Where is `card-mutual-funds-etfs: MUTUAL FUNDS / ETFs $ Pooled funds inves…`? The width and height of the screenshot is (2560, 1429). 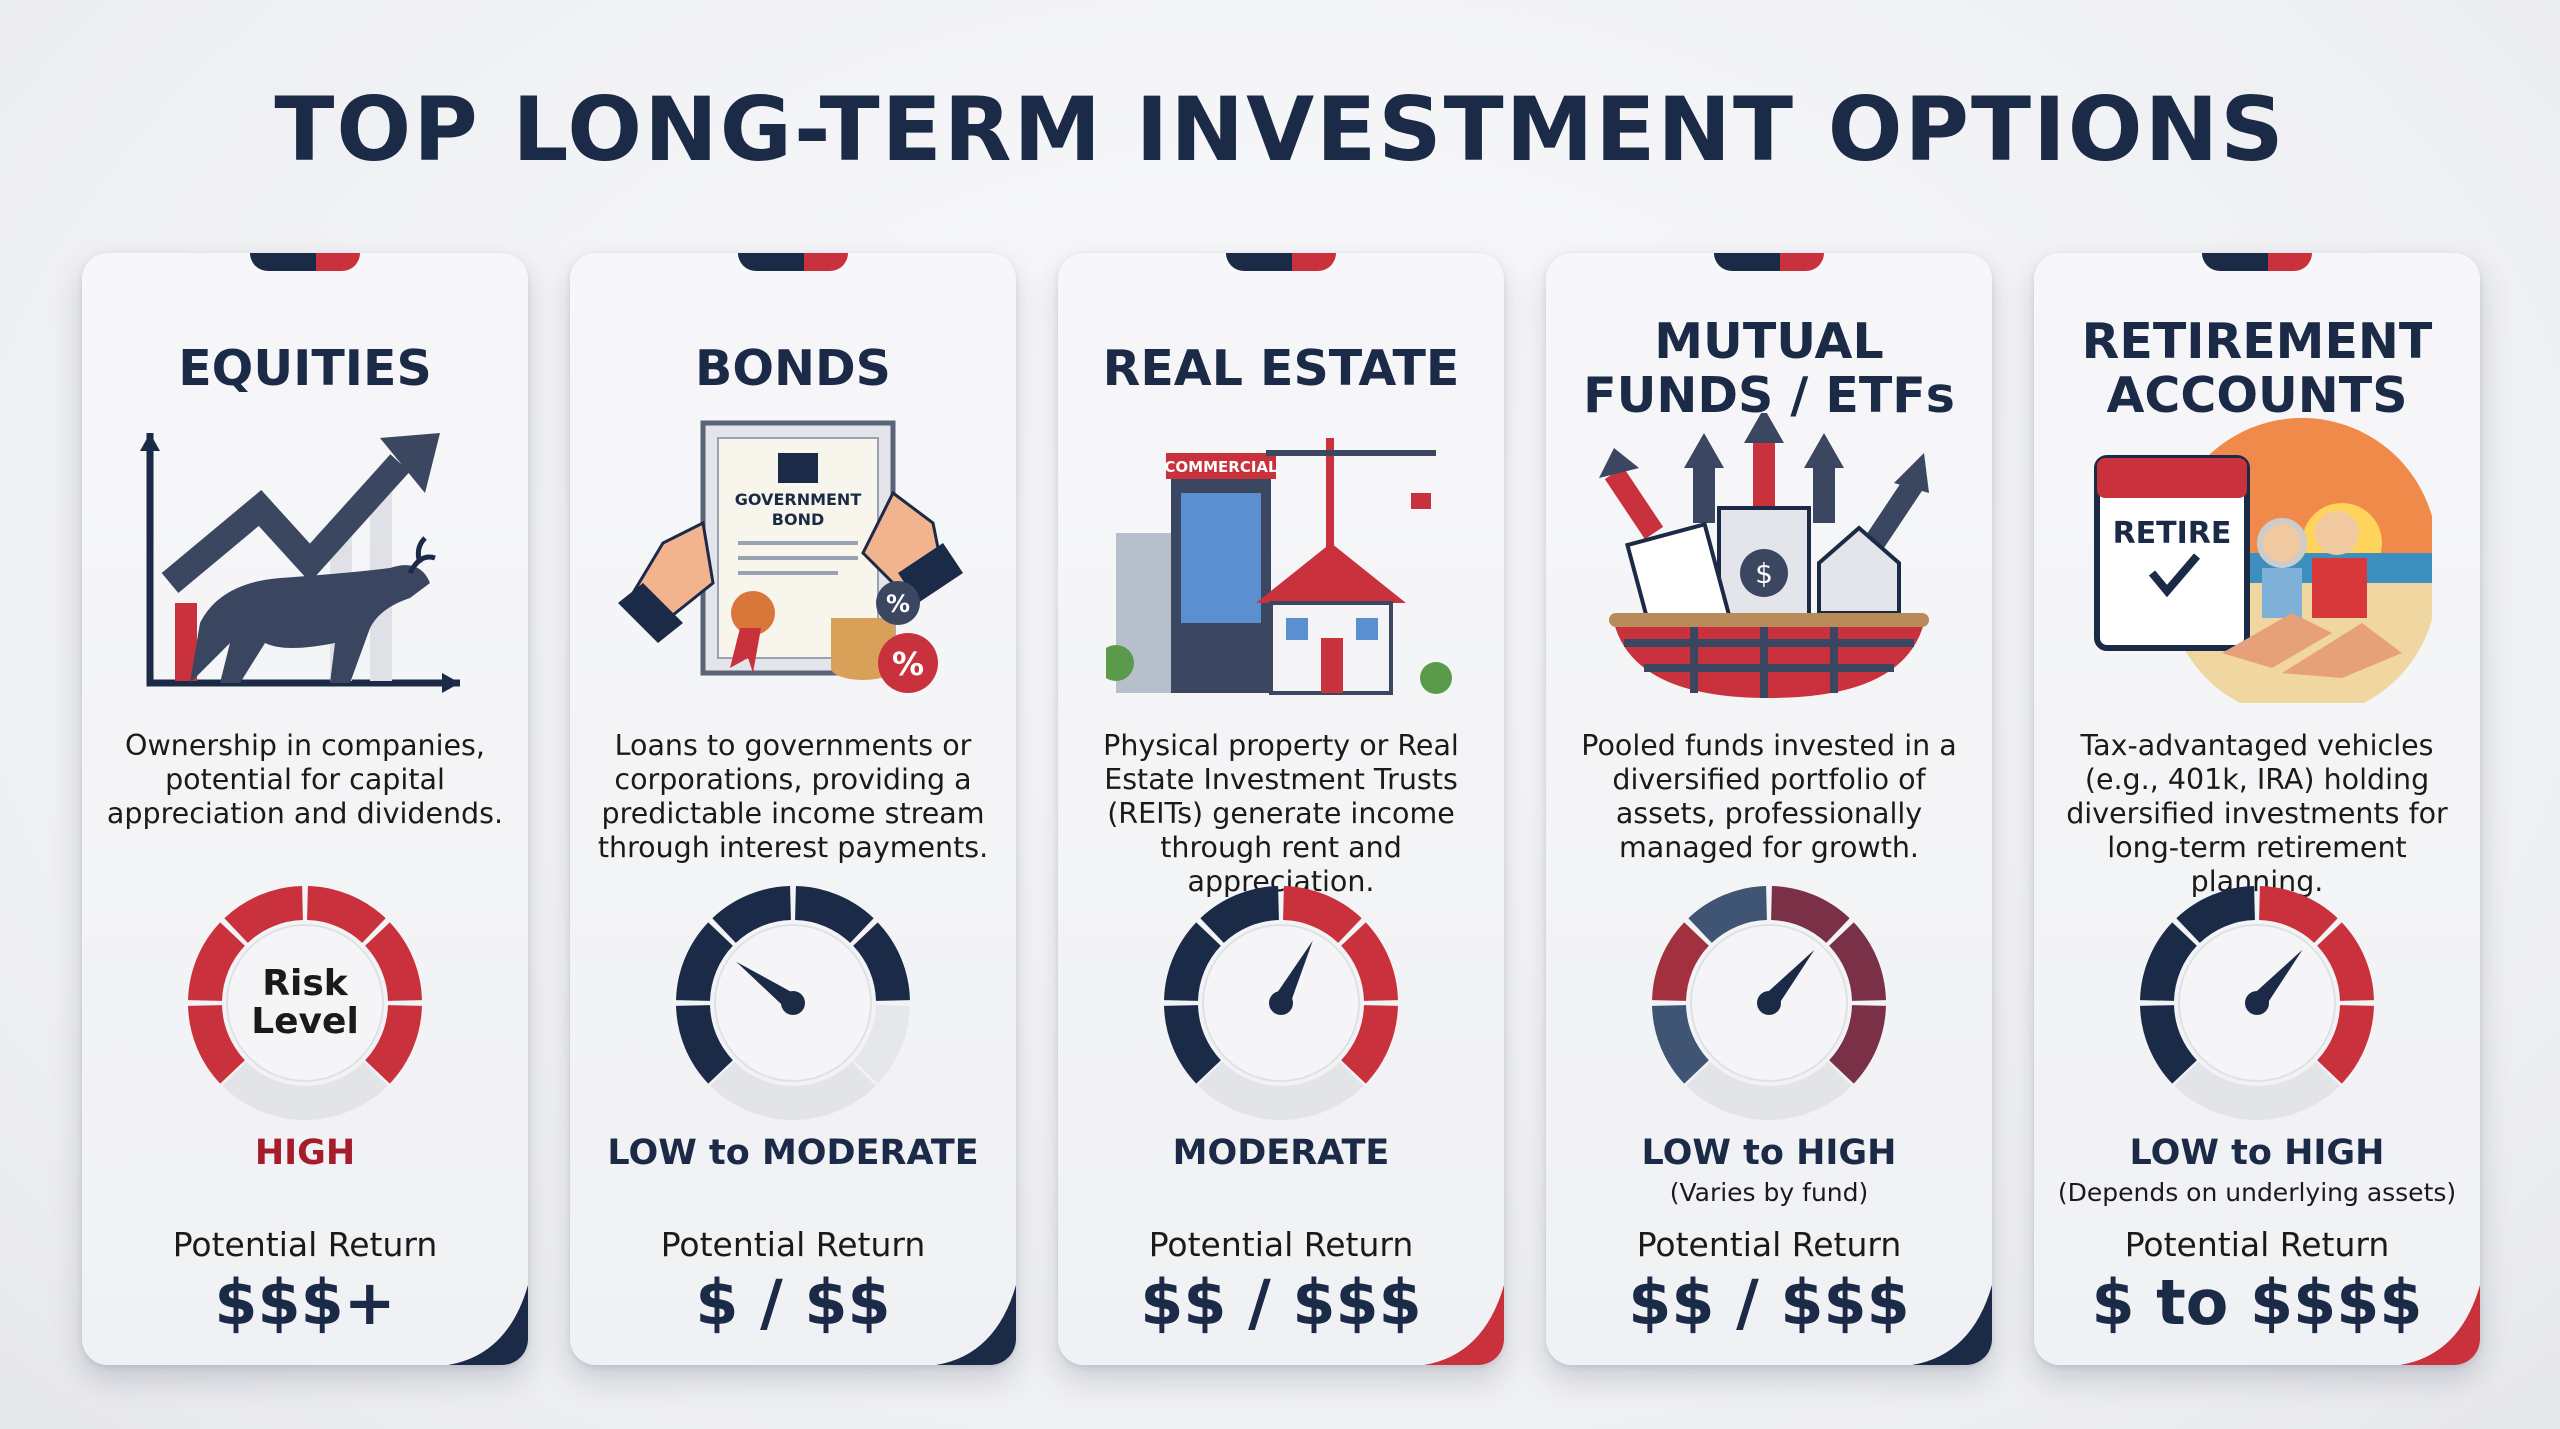 card-mutual-funds-etfs: MUTUAL FUNDS / ETFs $ Pooled funds inves… is located at coordinates (1769, 809).